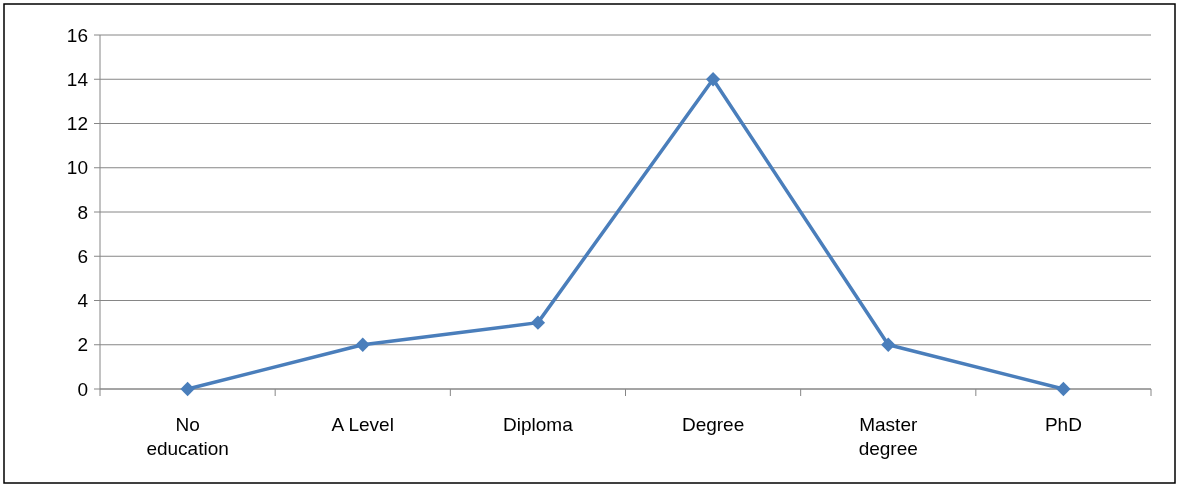  What do you see at coordinates (82, 345) in the screenshot?
I see `y-tick-label: 2` at bounding box center [82, 345].